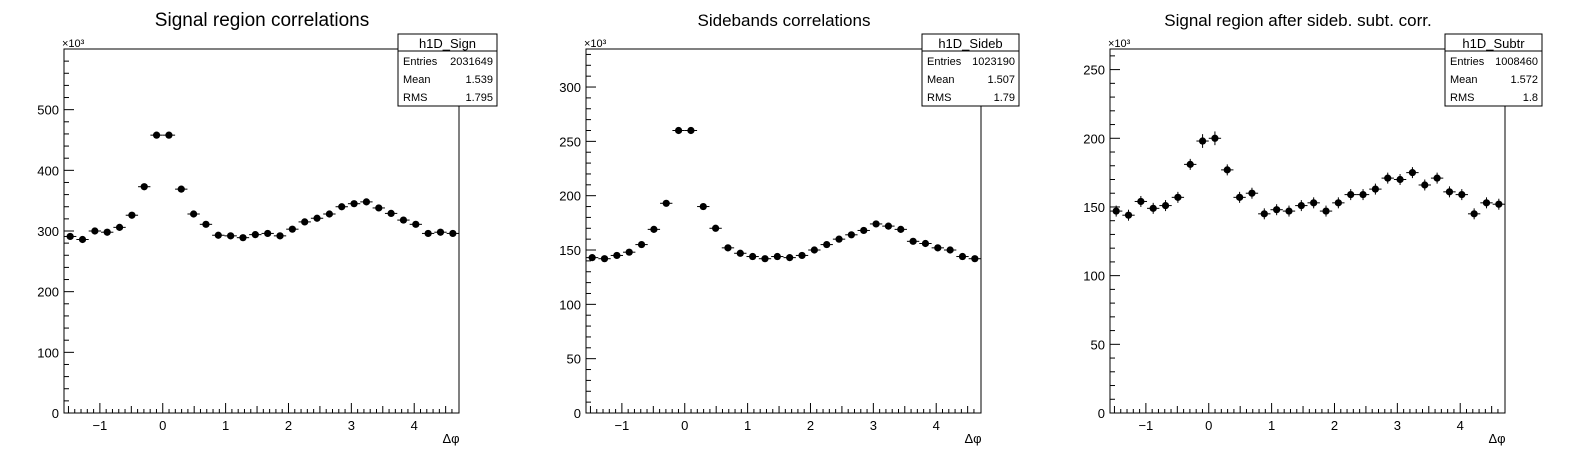  Describe the element at coordinates (1530, 98) in the screenshot. I see `stats-value: 1.8` at that location.